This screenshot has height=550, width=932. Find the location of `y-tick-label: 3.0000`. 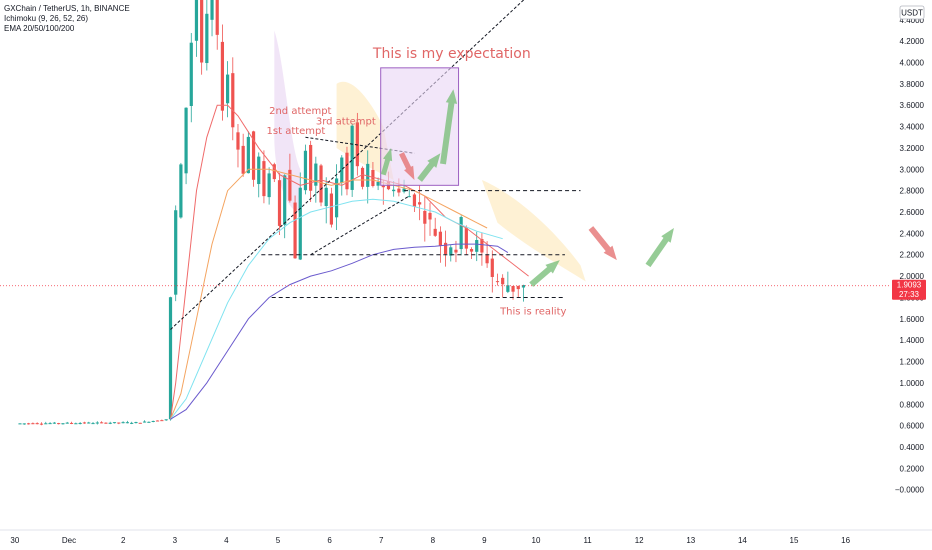

y-tick-label: 3.0000 is located at coordinates (912, 169).